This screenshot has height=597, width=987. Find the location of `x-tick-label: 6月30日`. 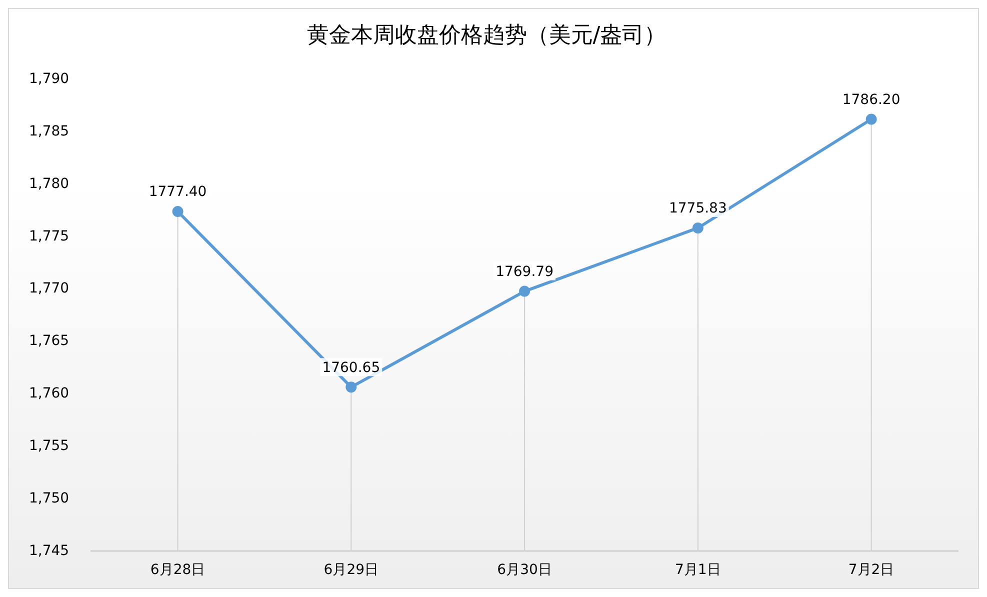

x-tick-label: 6月30日 is located at coordinates (524, 570).